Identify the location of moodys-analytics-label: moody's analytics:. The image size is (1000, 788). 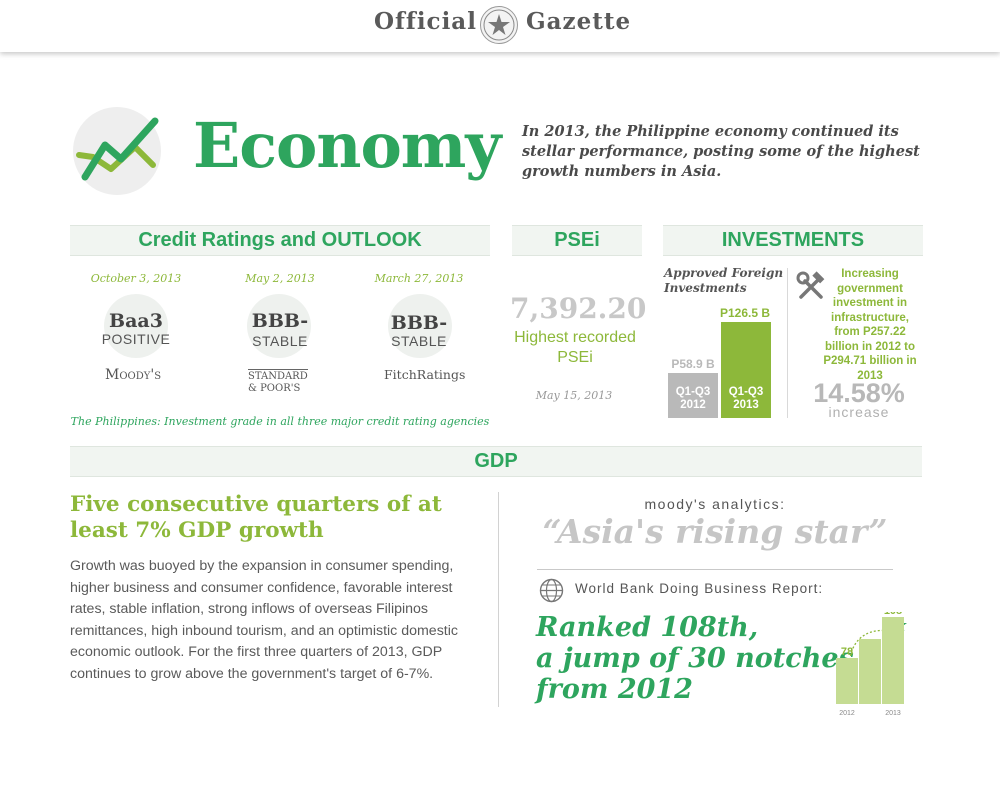
(715, 504).